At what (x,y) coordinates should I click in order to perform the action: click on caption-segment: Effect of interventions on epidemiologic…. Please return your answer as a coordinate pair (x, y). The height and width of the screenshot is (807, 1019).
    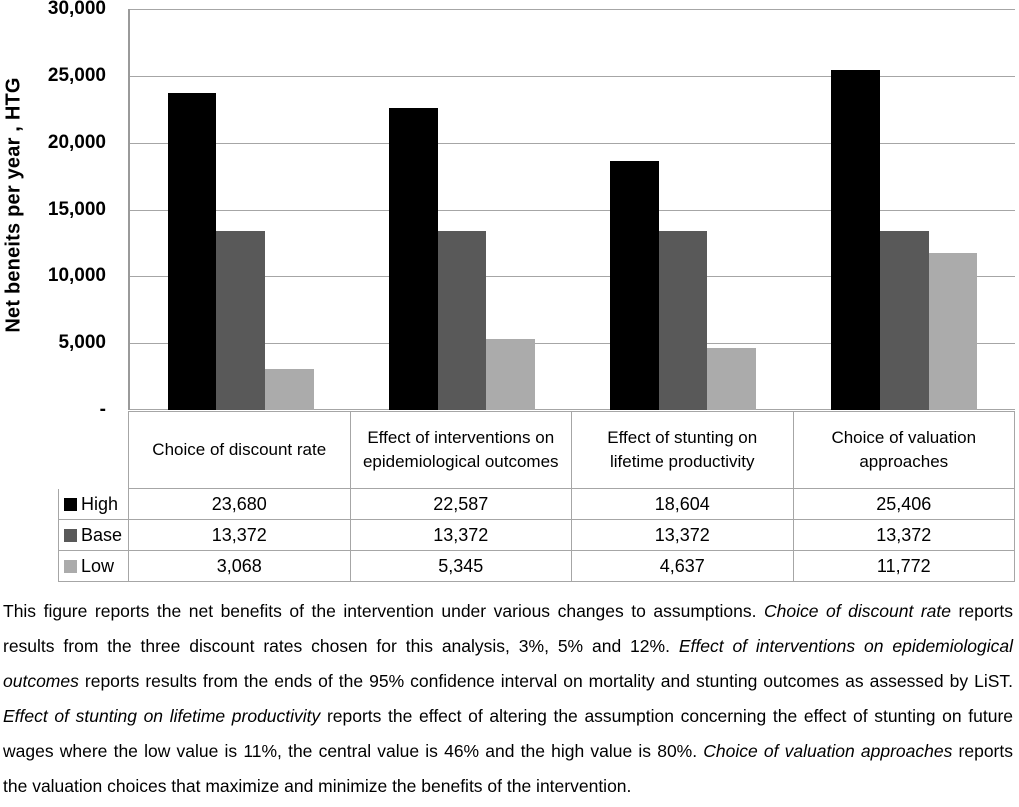
    Looking at the image, I should click on (508, 663).